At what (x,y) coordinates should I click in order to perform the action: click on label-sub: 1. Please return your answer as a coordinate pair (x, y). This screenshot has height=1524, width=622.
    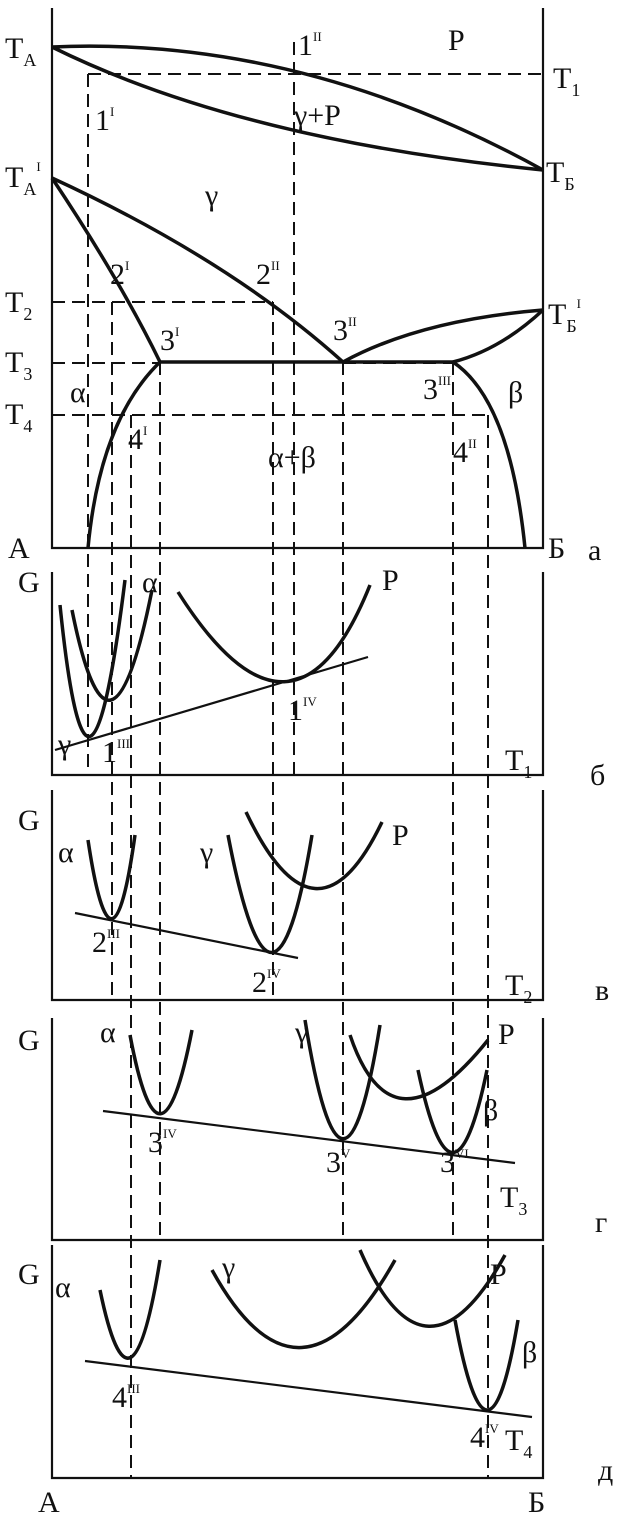
    Looking at the image, I should click on (575, 90).